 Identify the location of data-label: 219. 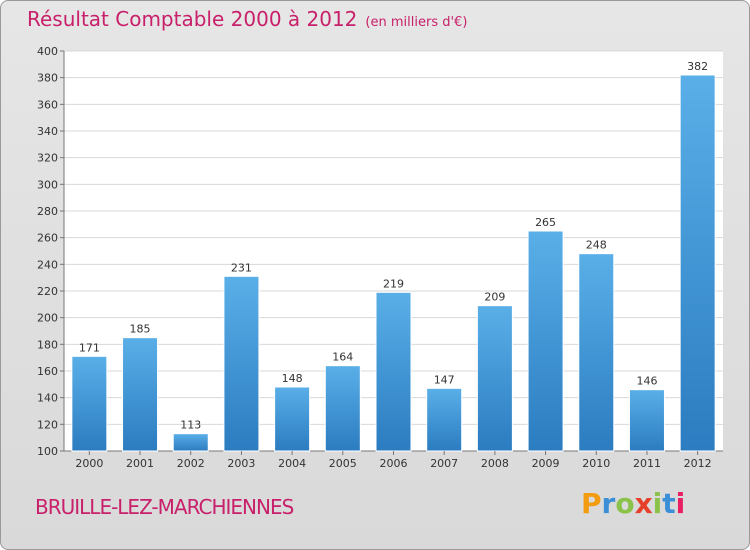
(393, 283).